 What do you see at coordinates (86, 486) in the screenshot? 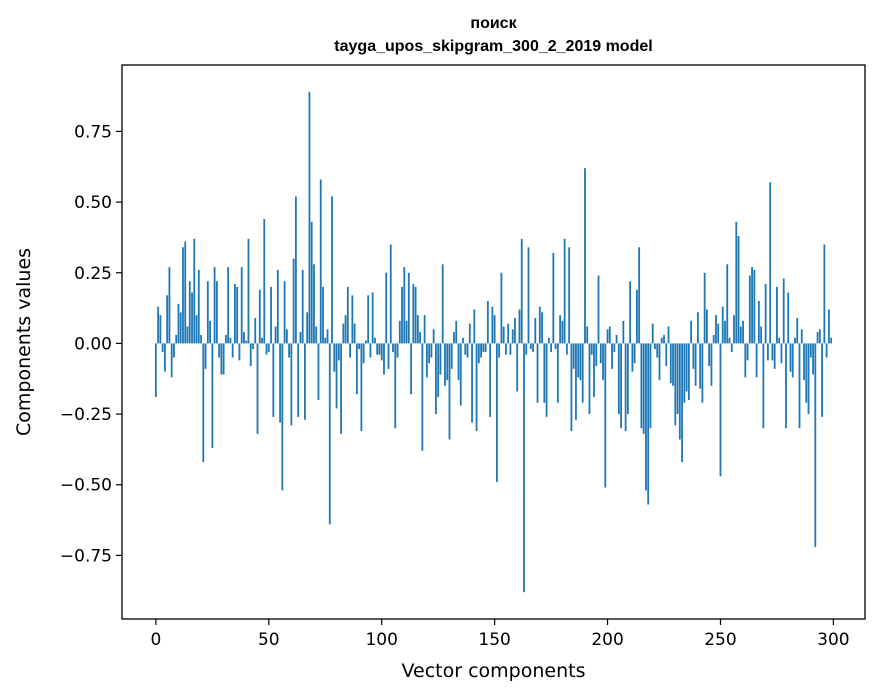
I see `y-tick-label: −0.50` at bounding box center [86, 486].